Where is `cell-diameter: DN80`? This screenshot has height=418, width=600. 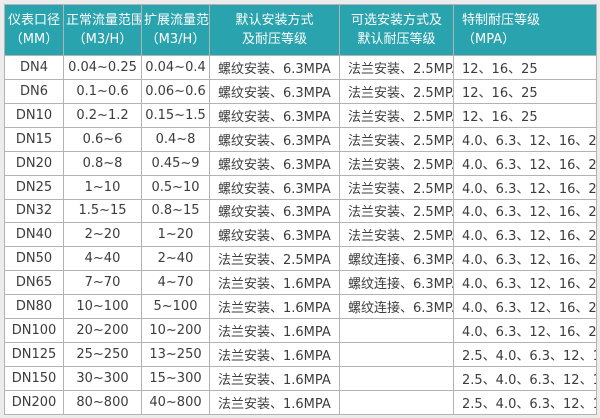
cell-diameter: DN80 is located at coordinates (34, 307).